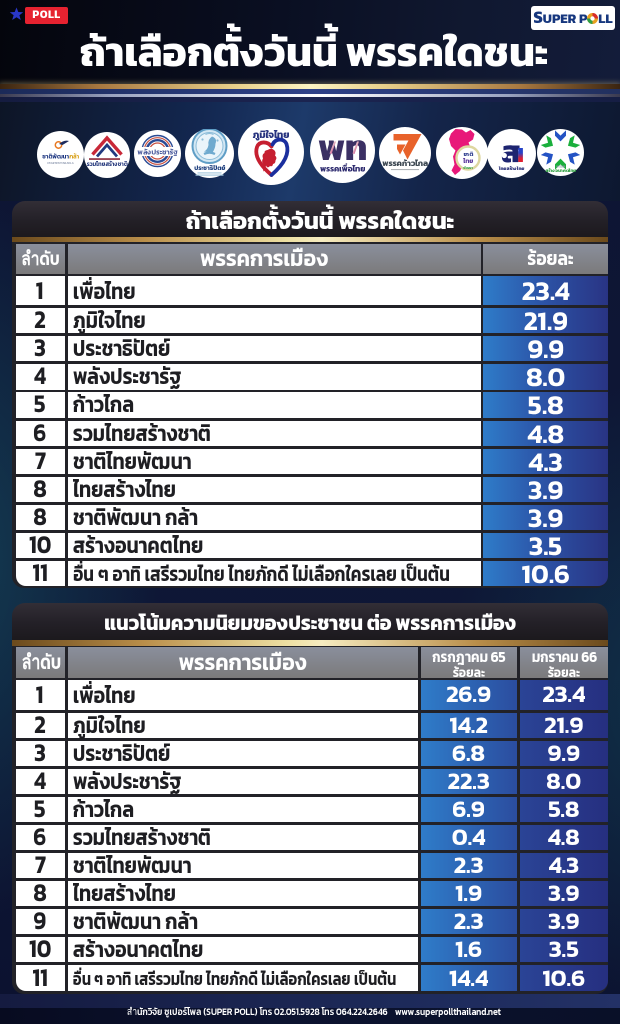 This screenshot has height=1024, width=620. Describe the element at coordinates (342, 148) in the screenshot. I see `svg-text: พท` at that location.